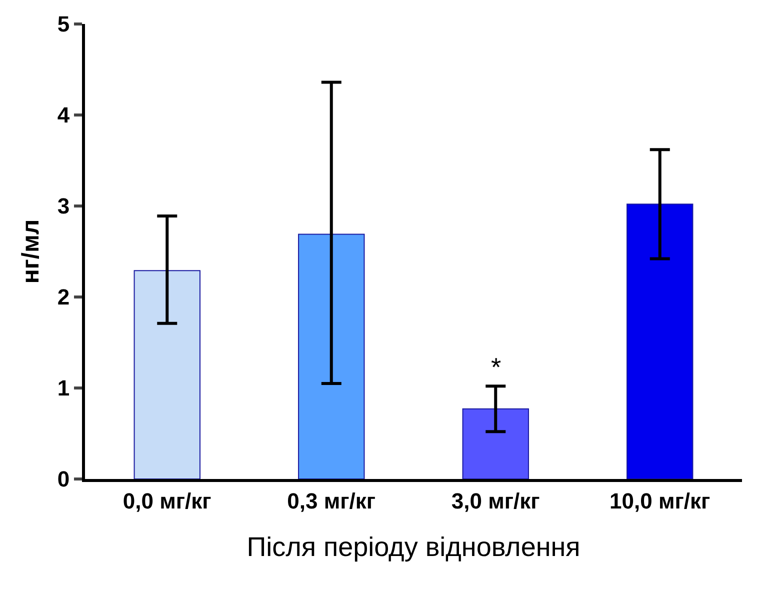 The height and width of the screenshot is (589, 757). What do you see at coordinates (63, 24) in the screenshot?
I see `y-tick-label: 5` at bounding box center [63, 24].